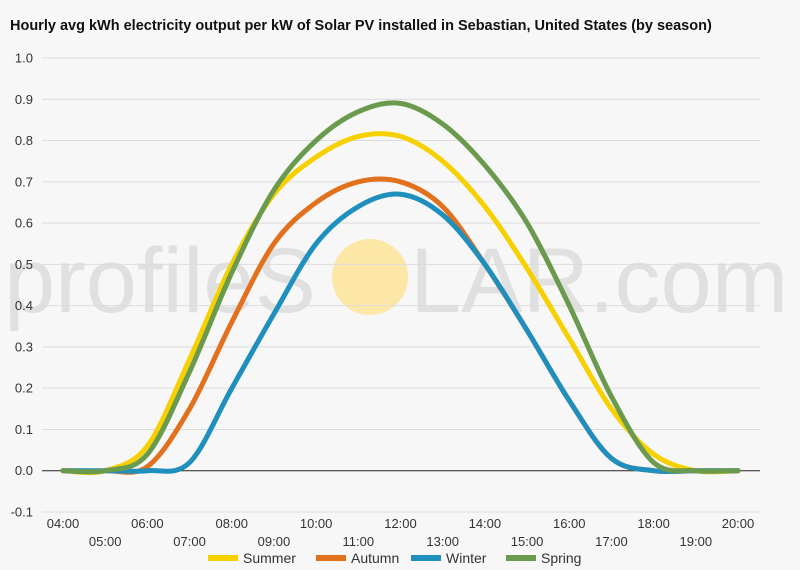  I want to click on legend: Summer Autumn Winter Spring, so click(394, 558).